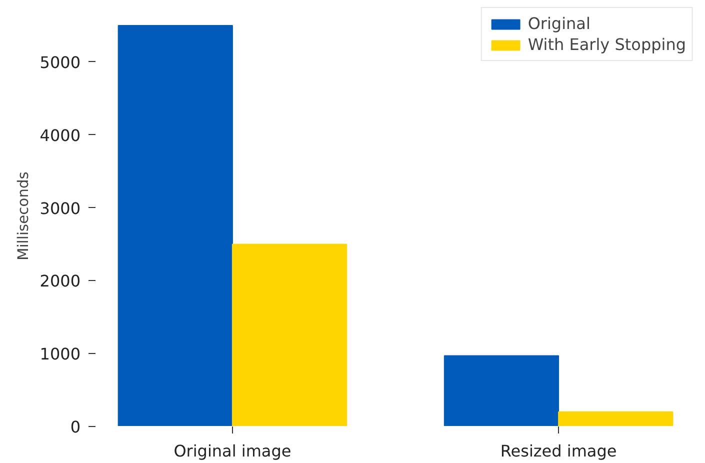 Image resolution: width=705 pixels, height=463 pixels. Describe the element at coordinates (607, 44) in the screenshot. I see `legend-label: With Early Stopping` at that location.